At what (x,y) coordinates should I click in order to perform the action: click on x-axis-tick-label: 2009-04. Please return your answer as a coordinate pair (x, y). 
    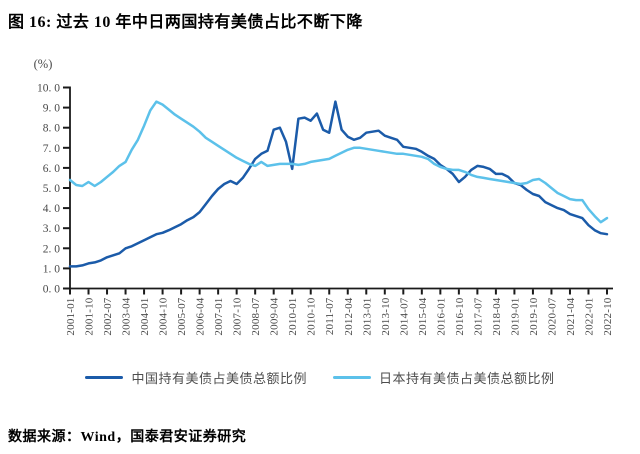
    Looking at the image, I should click on (275, 316).